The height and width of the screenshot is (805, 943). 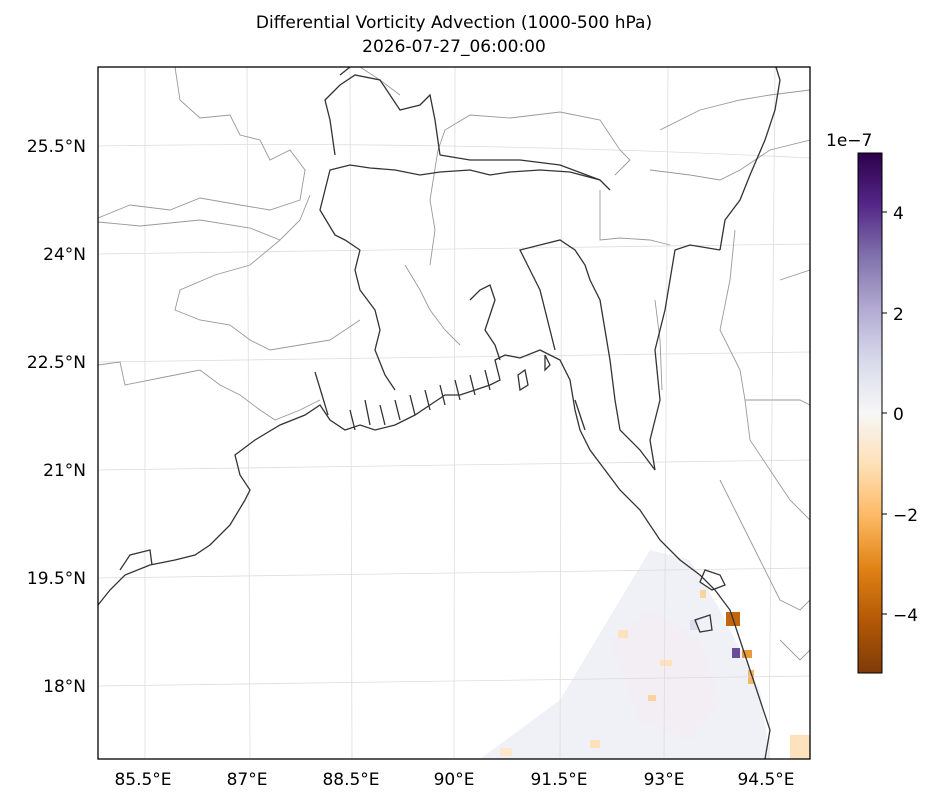 What do you see at coordinates (645, 654) in the screenshot?
I see `vorticity-field` at bounding box center [645, 654].